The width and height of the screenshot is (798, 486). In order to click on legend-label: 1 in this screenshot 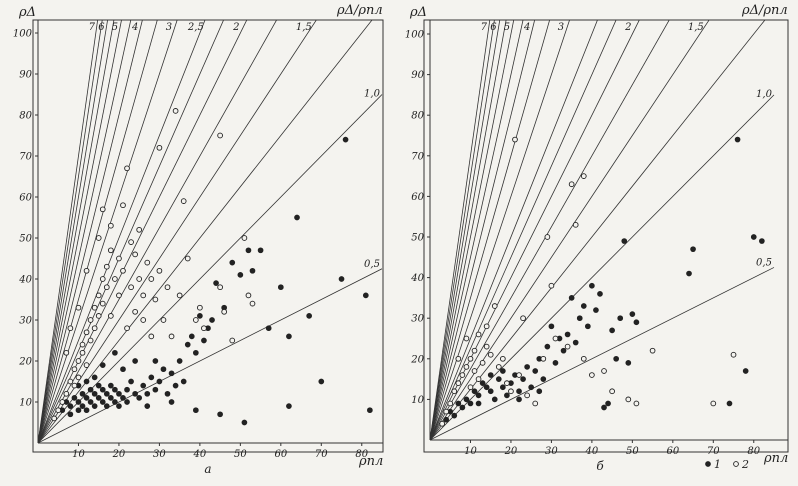, I will do `click(717, 464)`.